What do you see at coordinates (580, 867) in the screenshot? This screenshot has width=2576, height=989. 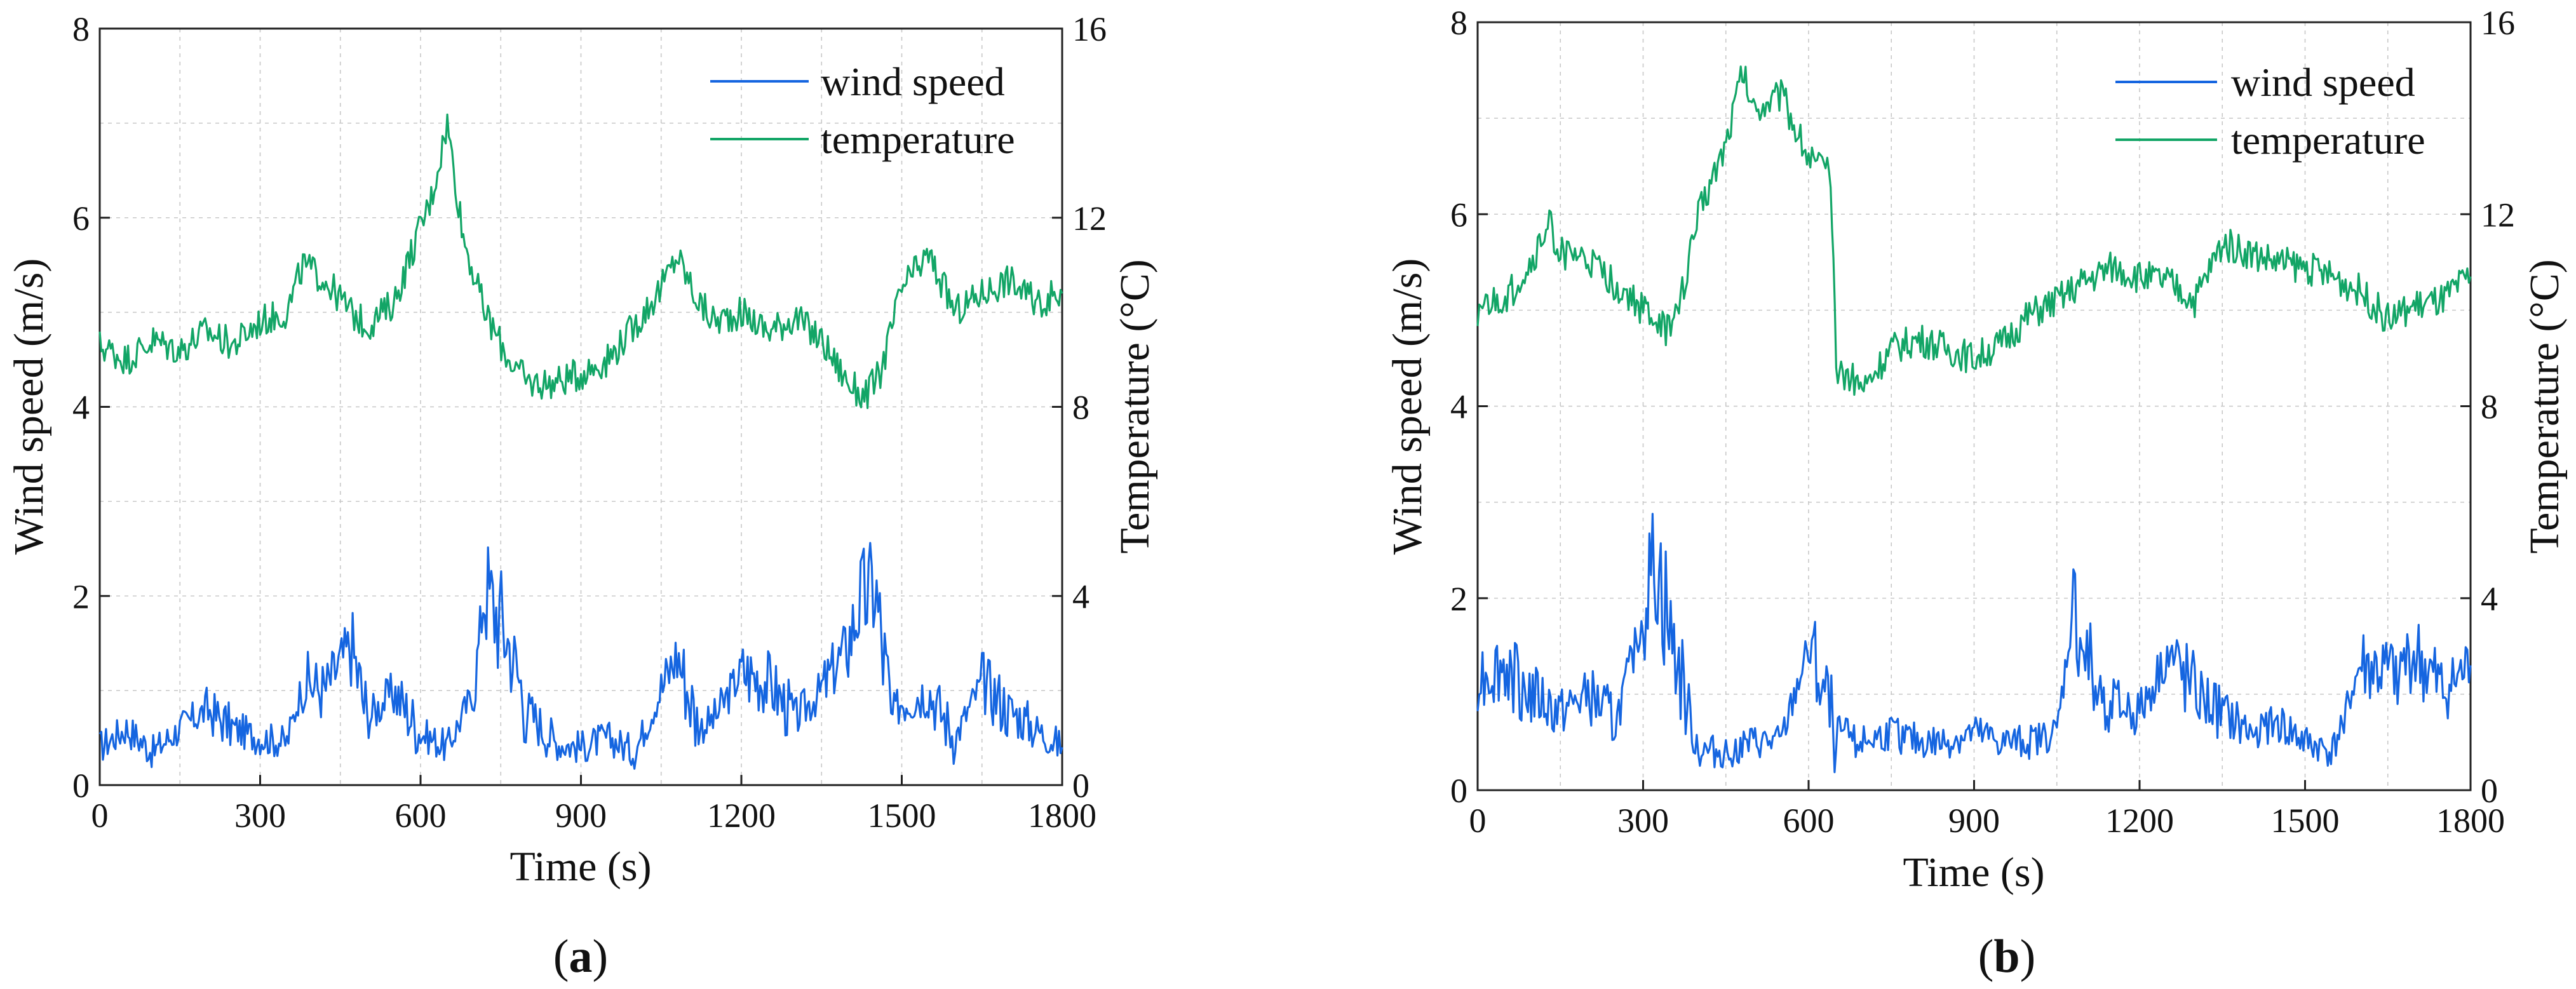 I see `x-axis-label-a: Time (s)` at bounding box center [580, 867].